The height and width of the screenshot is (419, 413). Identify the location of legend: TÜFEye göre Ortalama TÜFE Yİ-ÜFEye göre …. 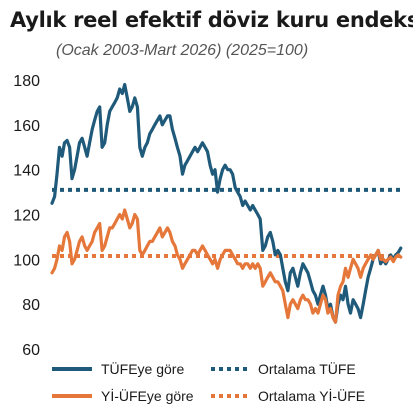
(208, 382).